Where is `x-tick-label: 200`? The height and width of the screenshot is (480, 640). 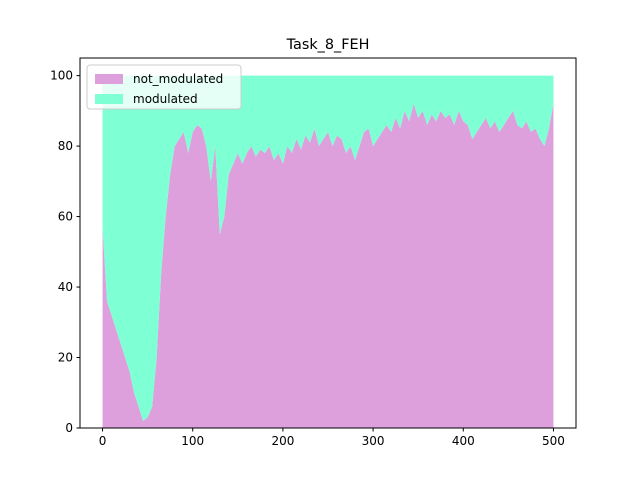
x-tick-label: 200 is located at coordinates (282, 441).